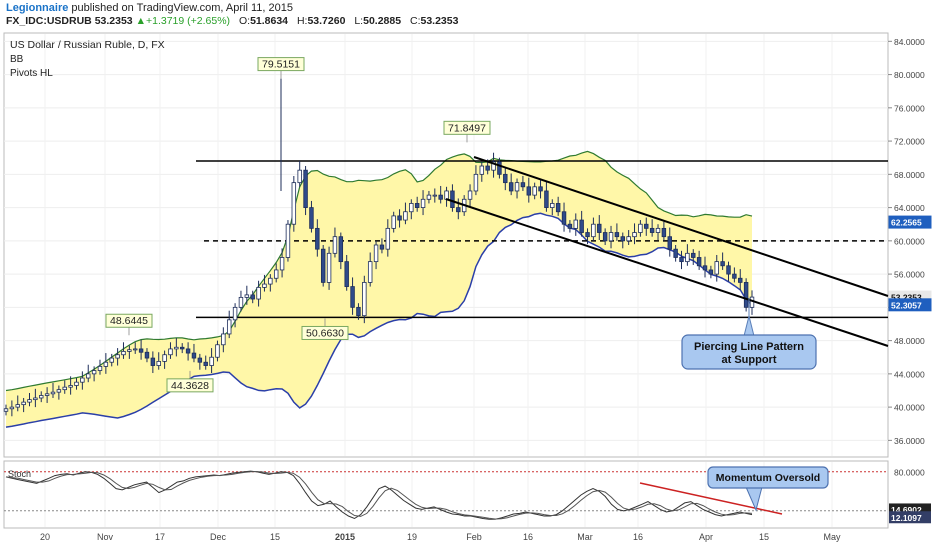 The width and height of the screenshot is (932, 550). Describe the element at coordinates (681, 226) in the screenshot. I see `channel-upper-line` at that location.